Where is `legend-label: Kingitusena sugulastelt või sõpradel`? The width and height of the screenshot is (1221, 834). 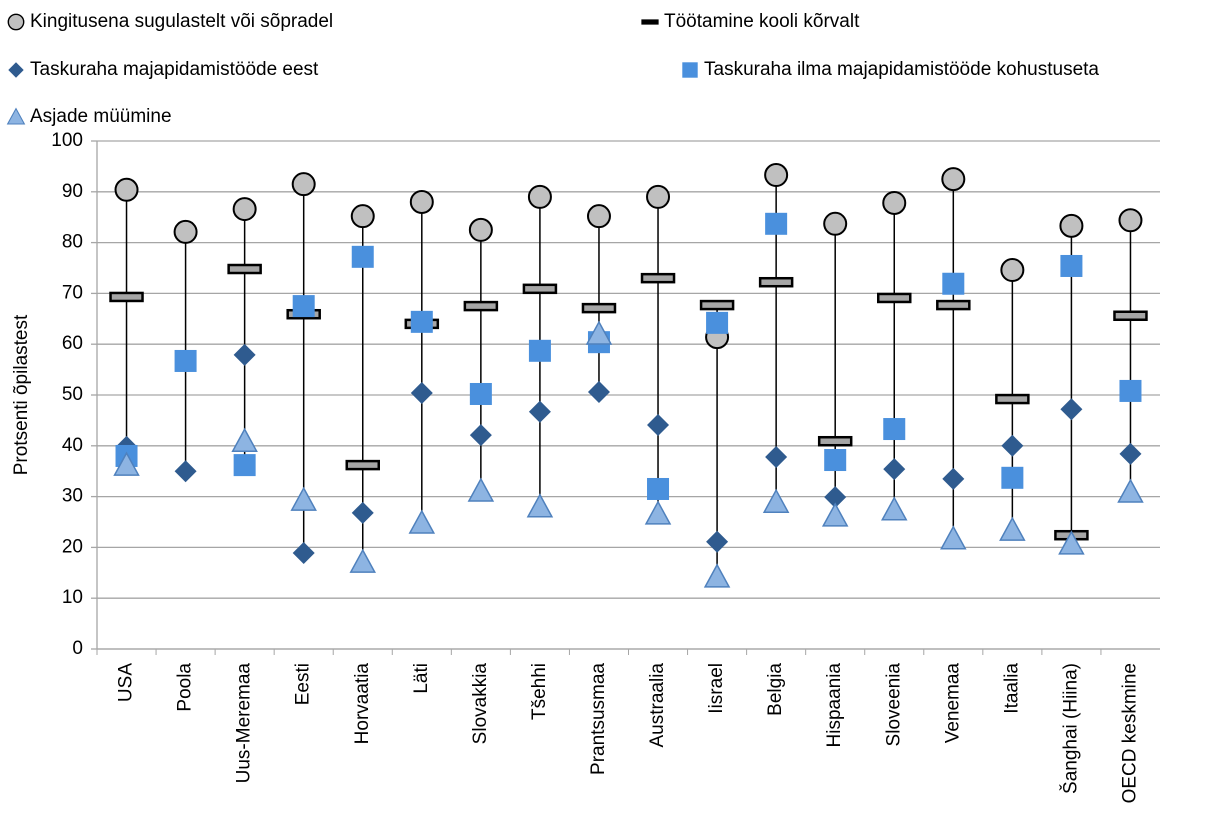
legend-label: Kingitusena sugulastelt või sõpradel is located at coordinates (181, 21).